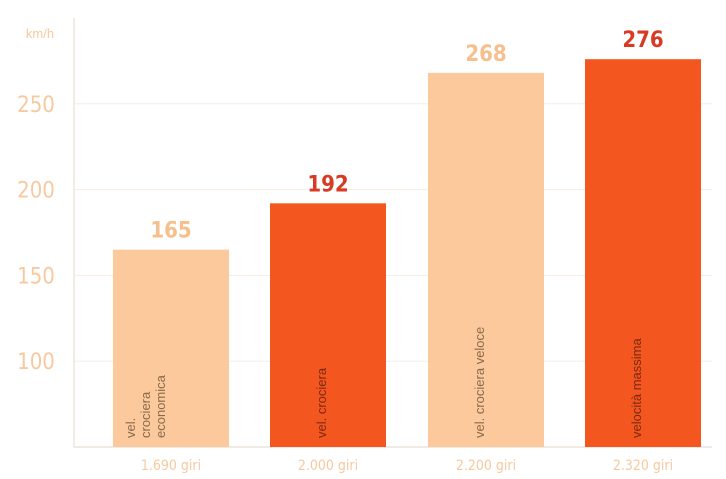 The width and height of the screenshot is (726, 479). I want to click on y-axis-unit-label: km/h, so click(40, 33).